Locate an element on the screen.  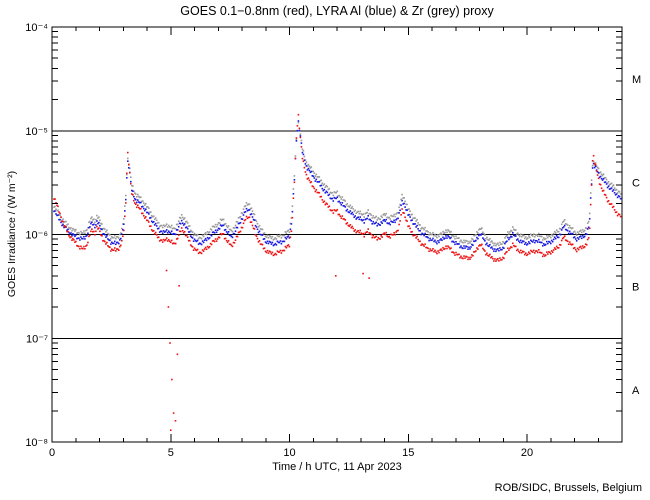
y-tick-label: 10⁻⁵ is located at coordinates (36, 132).